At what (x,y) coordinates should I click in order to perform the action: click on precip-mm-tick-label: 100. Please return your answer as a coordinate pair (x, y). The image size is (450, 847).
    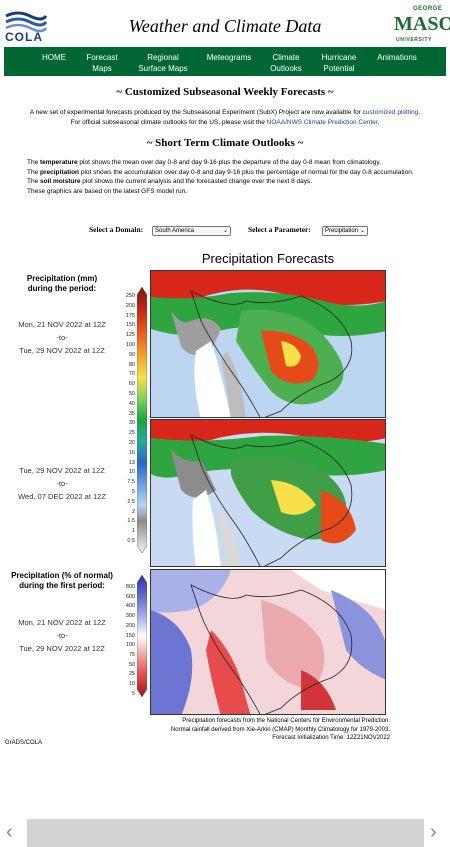
    Looking at the image, I should click on (130, 345).